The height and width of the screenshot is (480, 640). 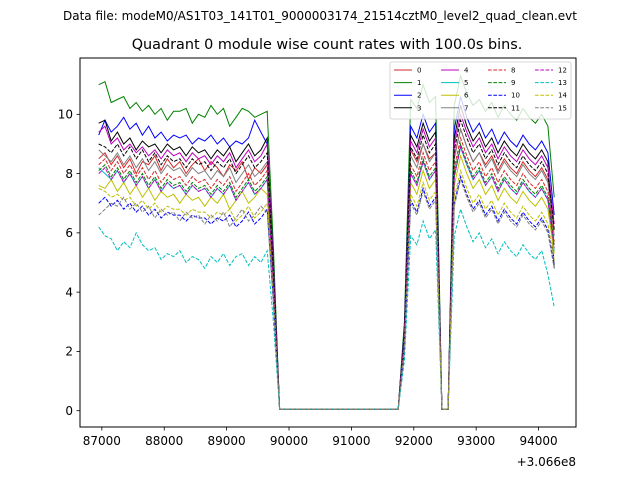 I want to click on legend-label-13: 13, so click(x=562, y=83).